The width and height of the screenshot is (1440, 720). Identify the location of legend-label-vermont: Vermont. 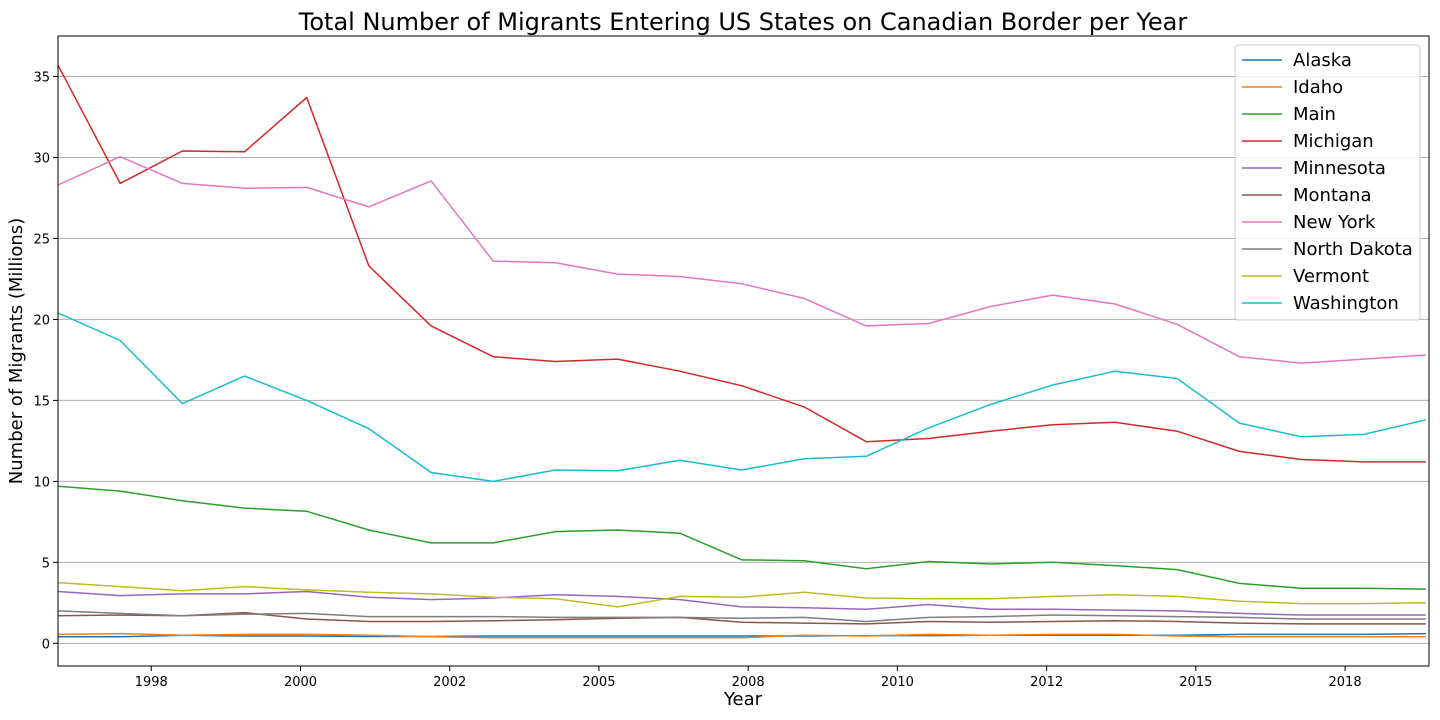
(1331, 276).